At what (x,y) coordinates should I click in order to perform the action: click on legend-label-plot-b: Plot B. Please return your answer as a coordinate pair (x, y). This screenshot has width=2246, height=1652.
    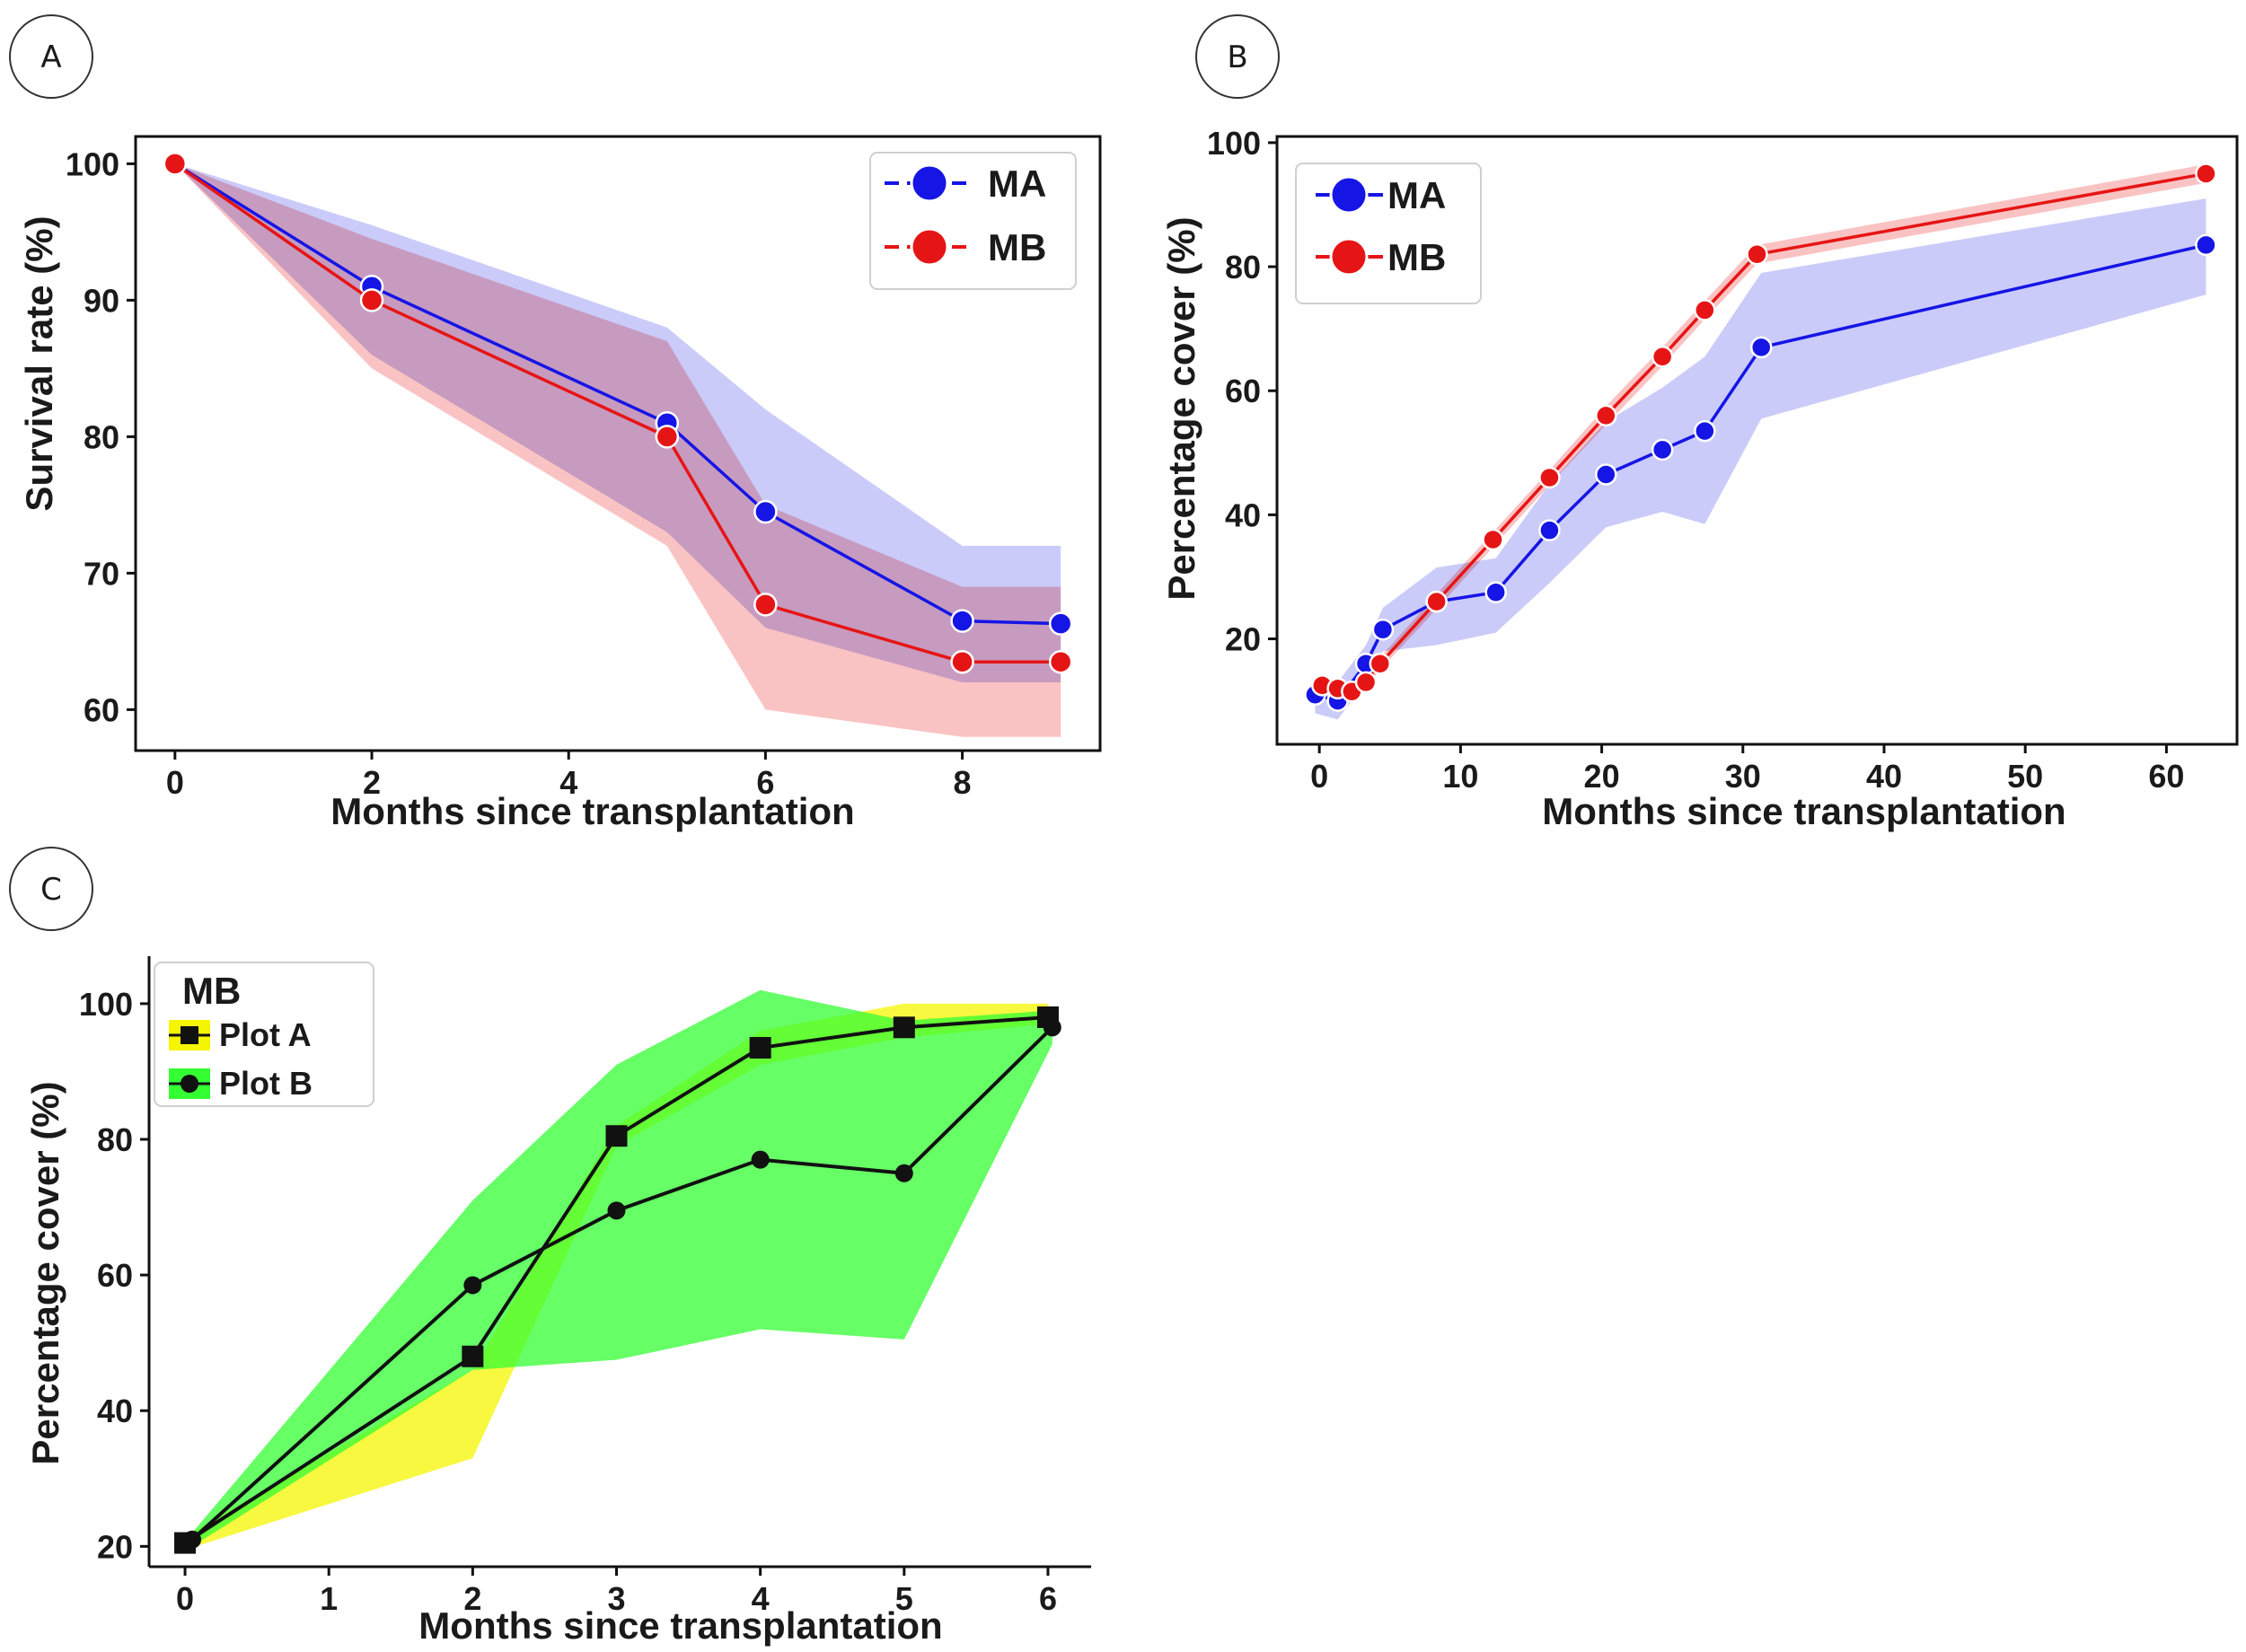
    Looking at the image, I should click on (266, 1083).